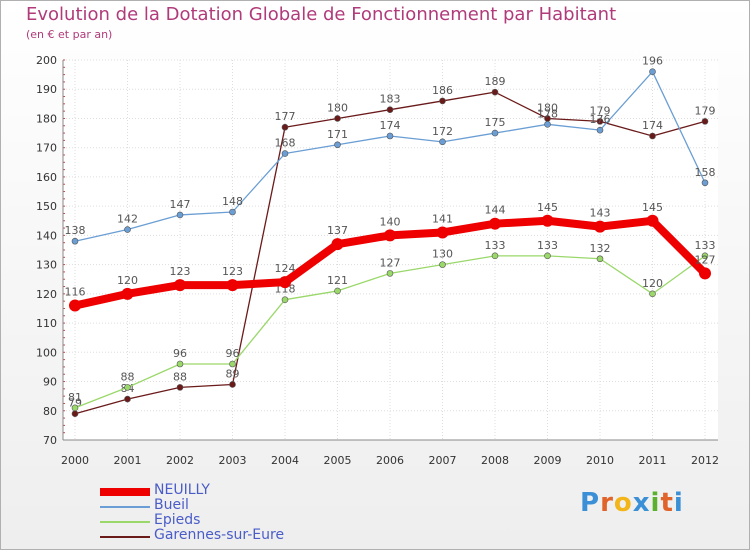  Describe the element at coordinates (125, 492) in the screenshot. I see `legend-swatch-neuilly` at that location.